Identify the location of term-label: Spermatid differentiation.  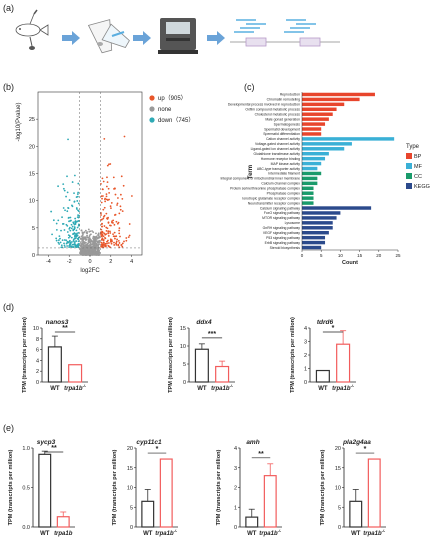
(281, 134).